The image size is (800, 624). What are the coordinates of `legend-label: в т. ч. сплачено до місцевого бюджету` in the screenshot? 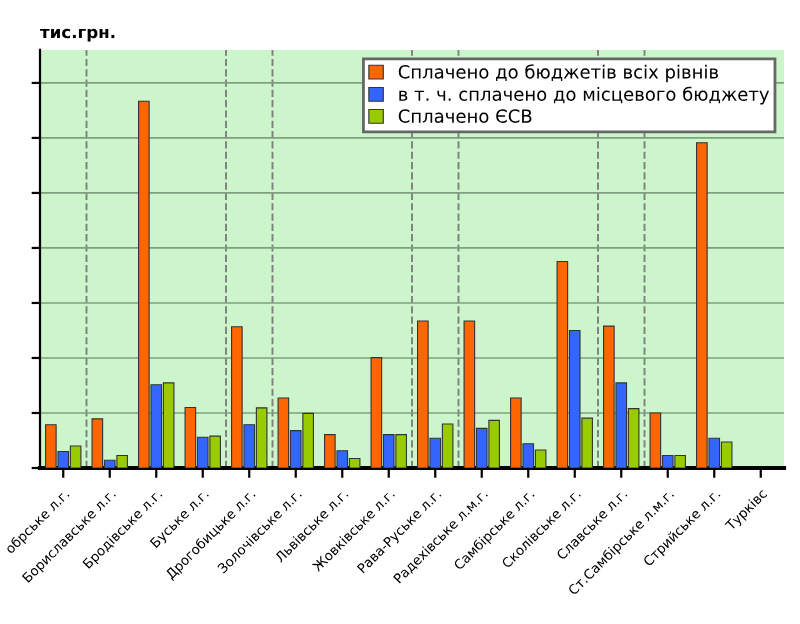 It's located at (584, 95).